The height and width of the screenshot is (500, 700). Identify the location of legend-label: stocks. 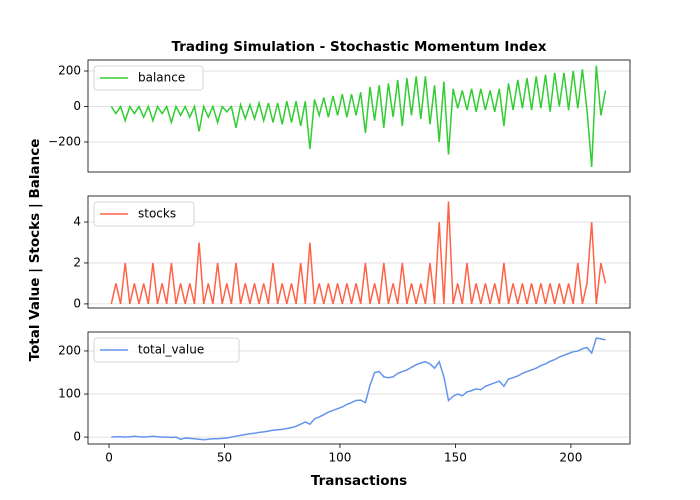
(157, 214).